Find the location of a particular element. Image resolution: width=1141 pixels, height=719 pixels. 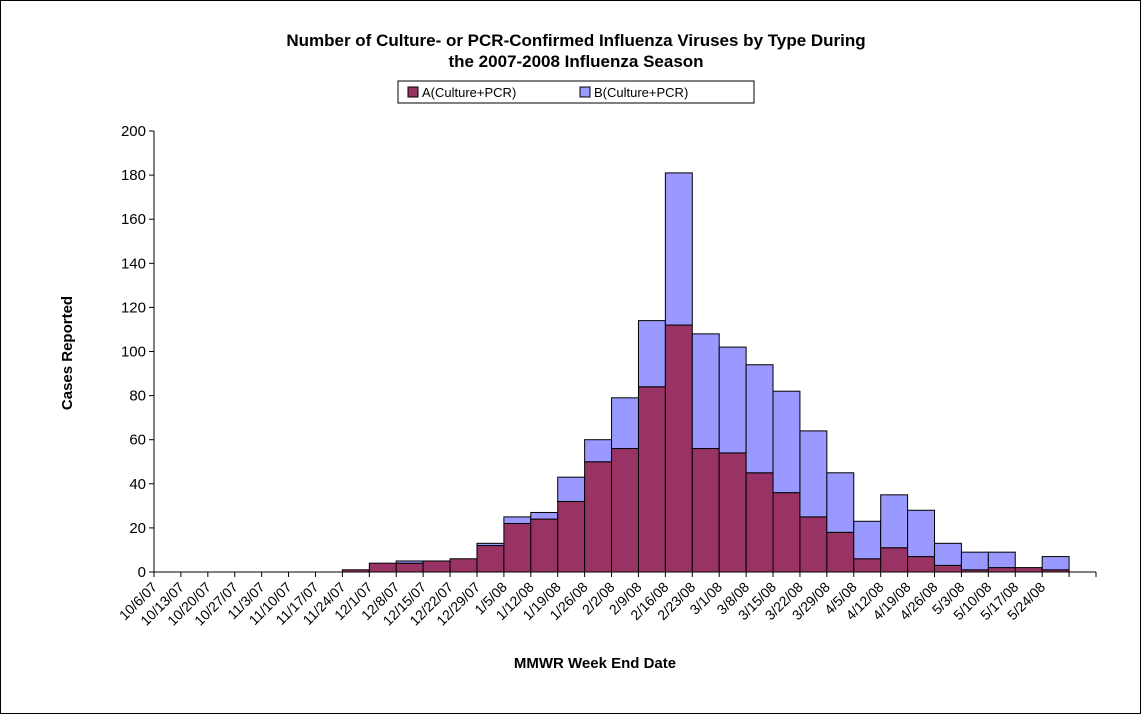

y-tick-label: 40 is located at coordinates (137, 484).